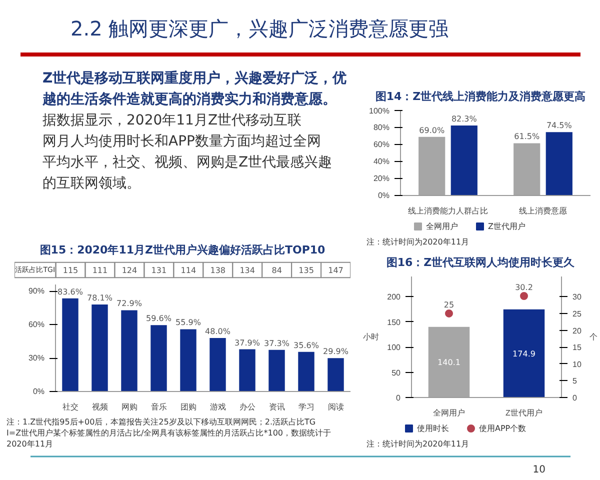  I want to click on chart-title: 图14：Z世代线上消费能力及消费意愿更高, so click(480, 96).